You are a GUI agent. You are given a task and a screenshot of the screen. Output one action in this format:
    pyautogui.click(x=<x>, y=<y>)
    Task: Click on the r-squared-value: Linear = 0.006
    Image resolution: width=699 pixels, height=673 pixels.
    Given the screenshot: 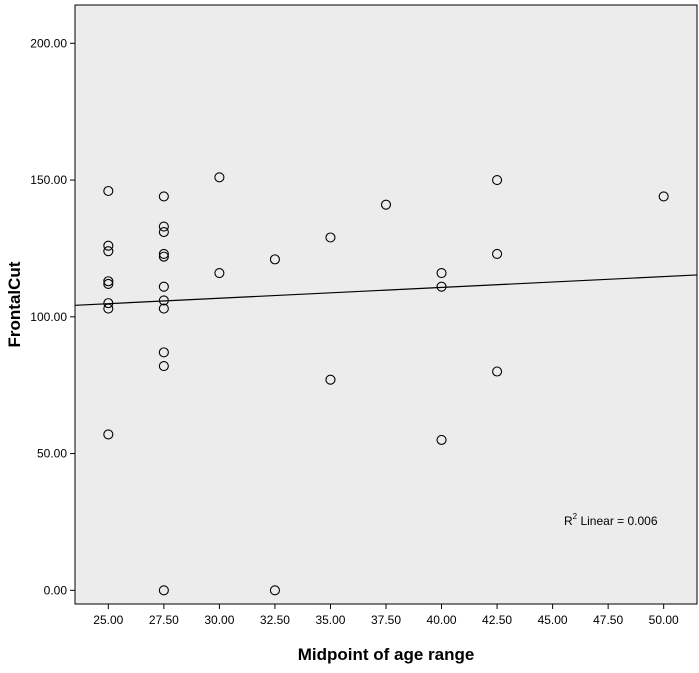 What is the action you would take?
    pyautogui.click(x=617, y=521)
    